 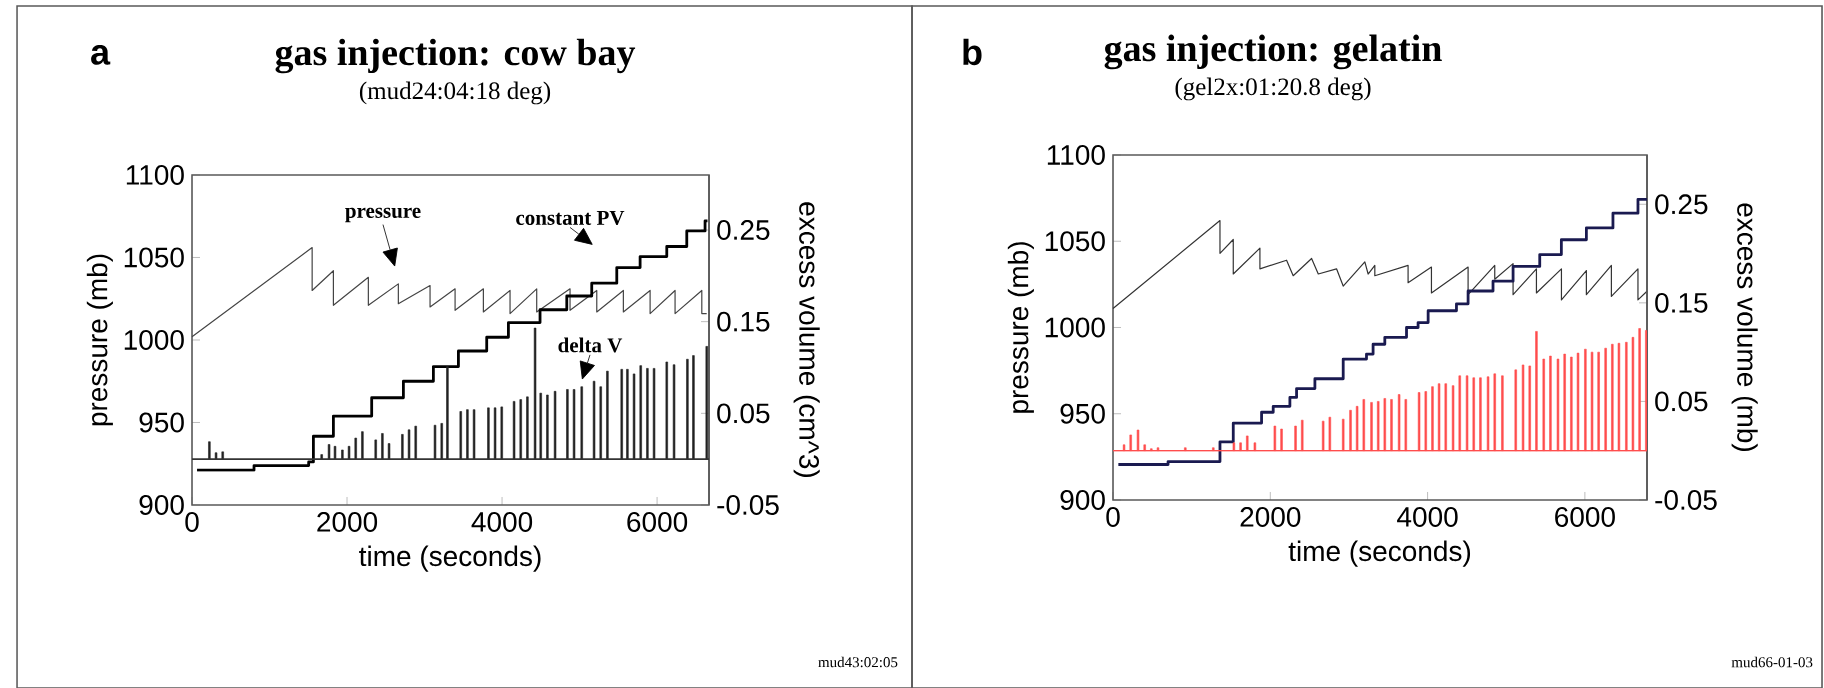 I want to click on text: a, so click(x=101, y=55).